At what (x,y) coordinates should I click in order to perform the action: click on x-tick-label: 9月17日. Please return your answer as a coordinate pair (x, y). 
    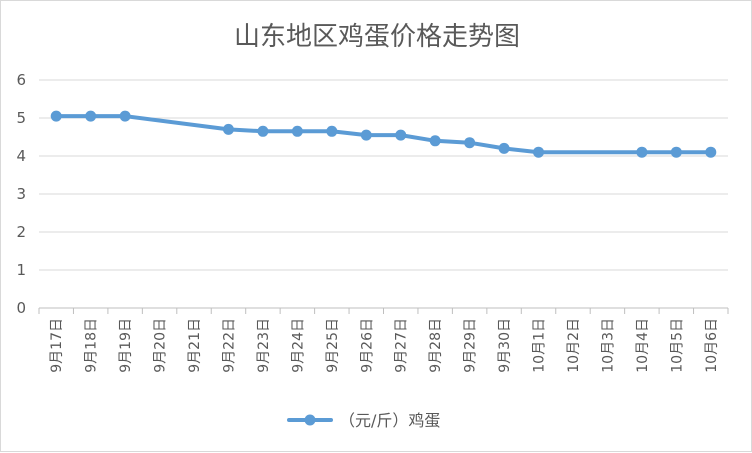
    Looking at the image, I should click on (57, 345).